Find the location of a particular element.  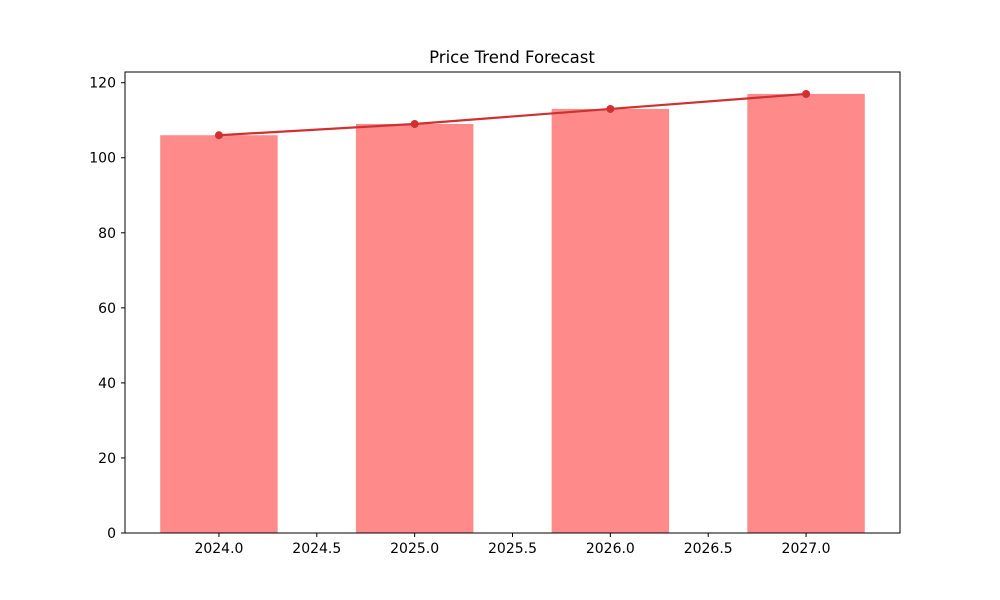

bar-2024 is located at coordinates (219, 334).